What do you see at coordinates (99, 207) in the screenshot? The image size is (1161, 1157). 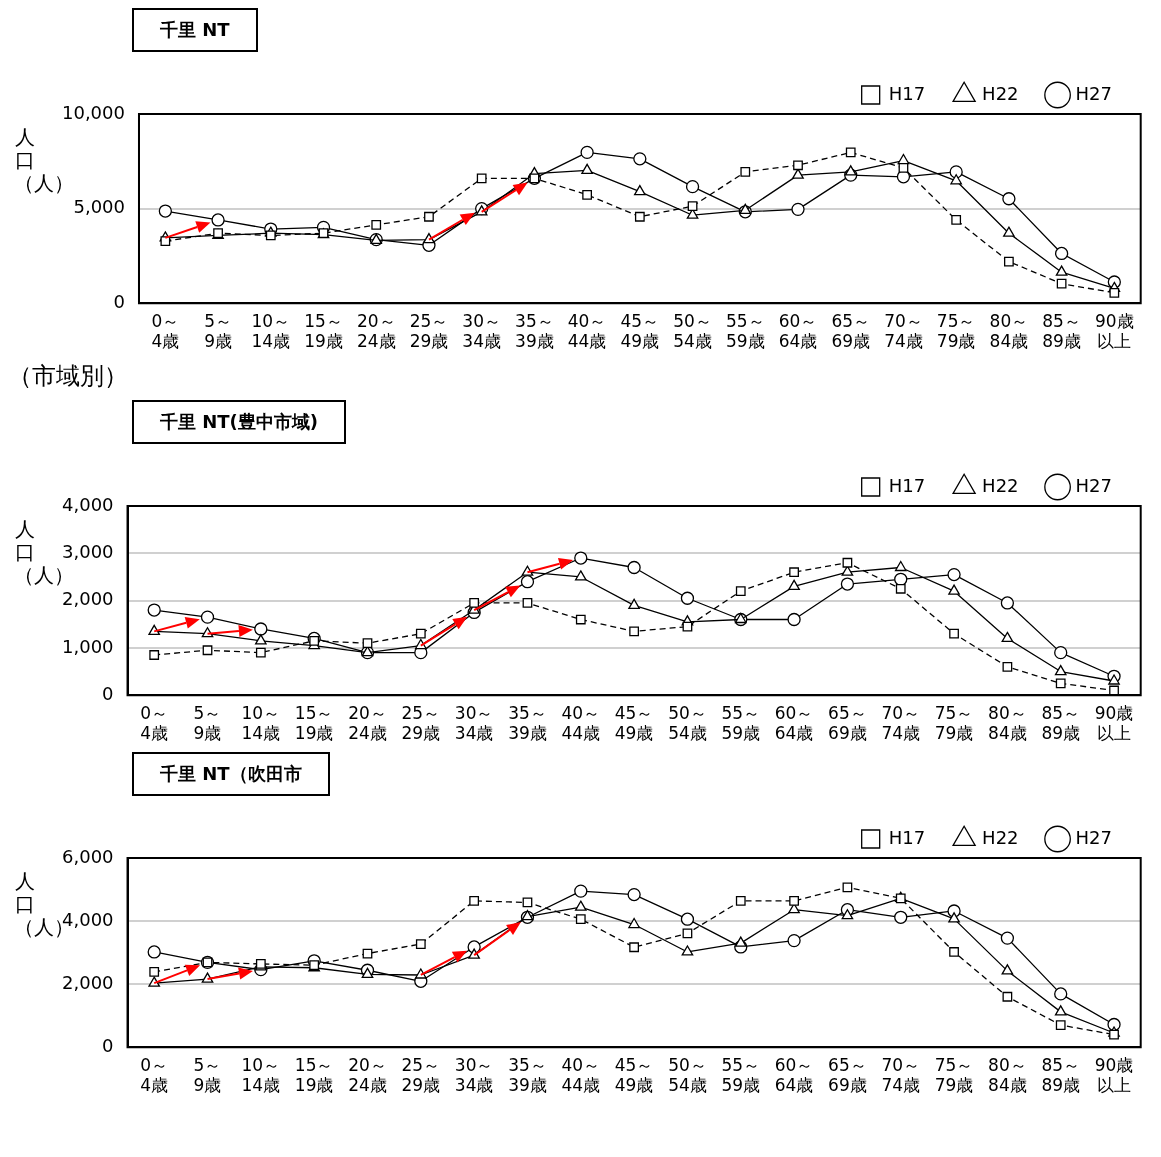 I see `y-tick-label: 5,000` at bounding box center [99, 207].